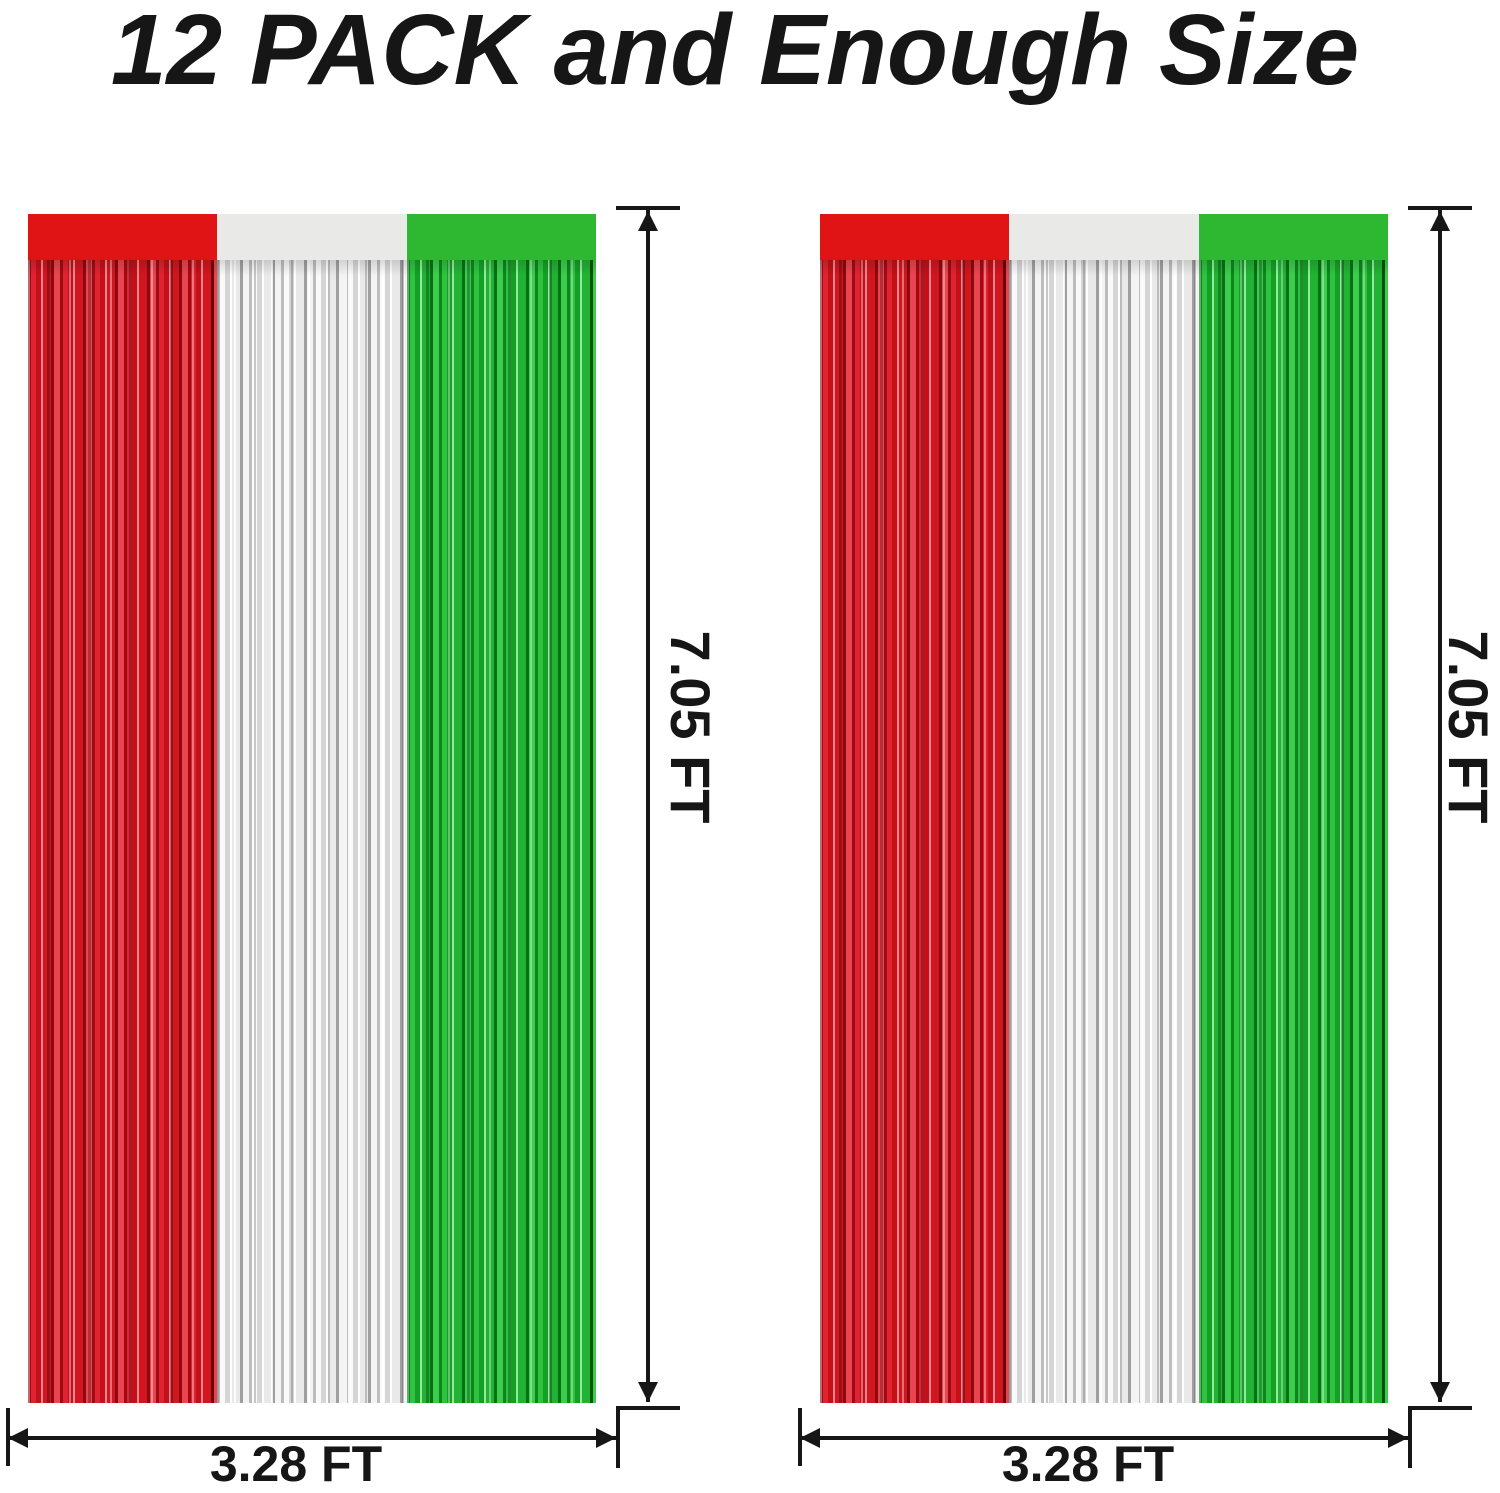  I want to click on page-title: 12 PACK and Enough Size, so click(735, 53).